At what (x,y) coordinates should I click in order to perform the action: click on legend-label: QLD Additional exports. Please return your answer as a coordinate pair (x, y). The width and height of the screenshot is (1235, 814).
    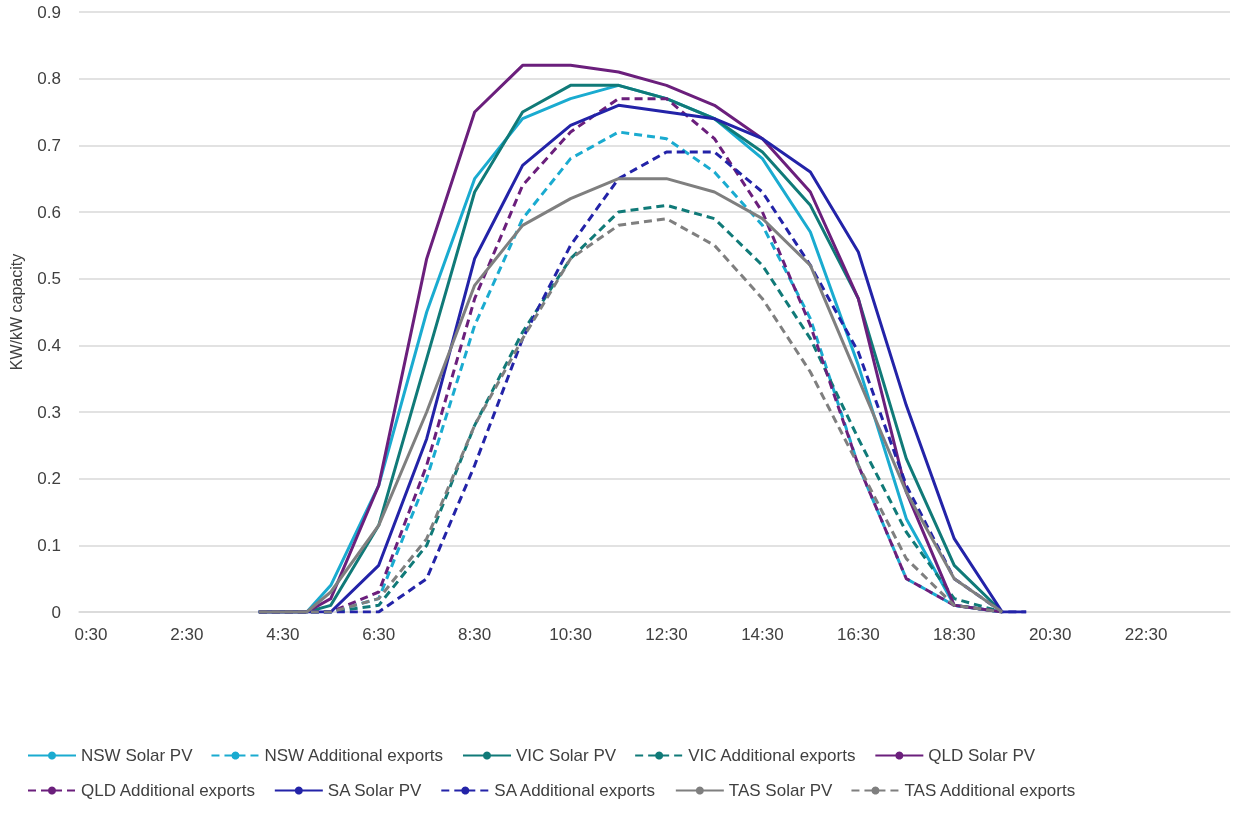
    Looking at the image, I should click on (168, 790).